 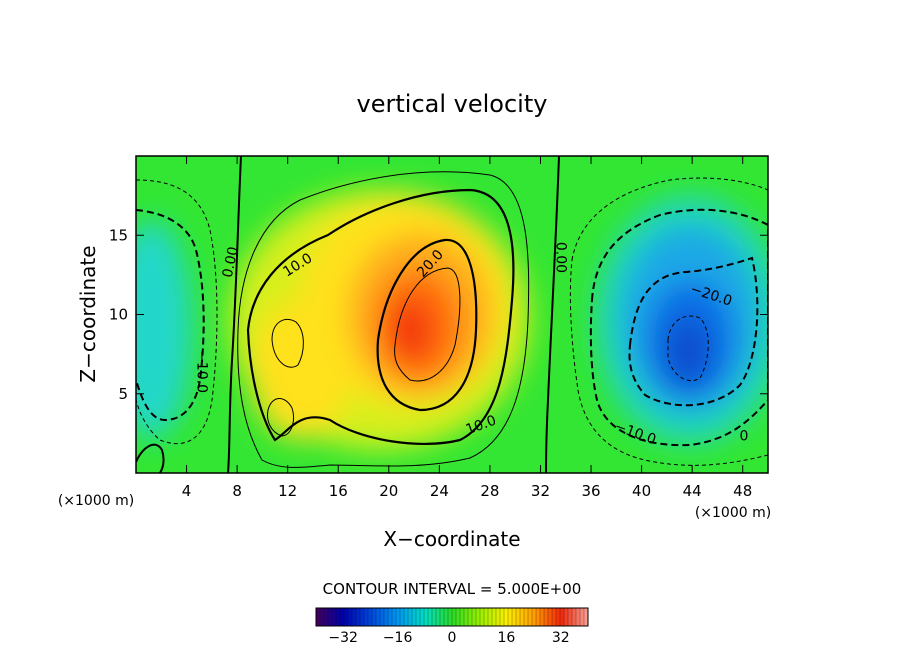 I want to click on x-tick-label: 28, so click(x=489, y=491).